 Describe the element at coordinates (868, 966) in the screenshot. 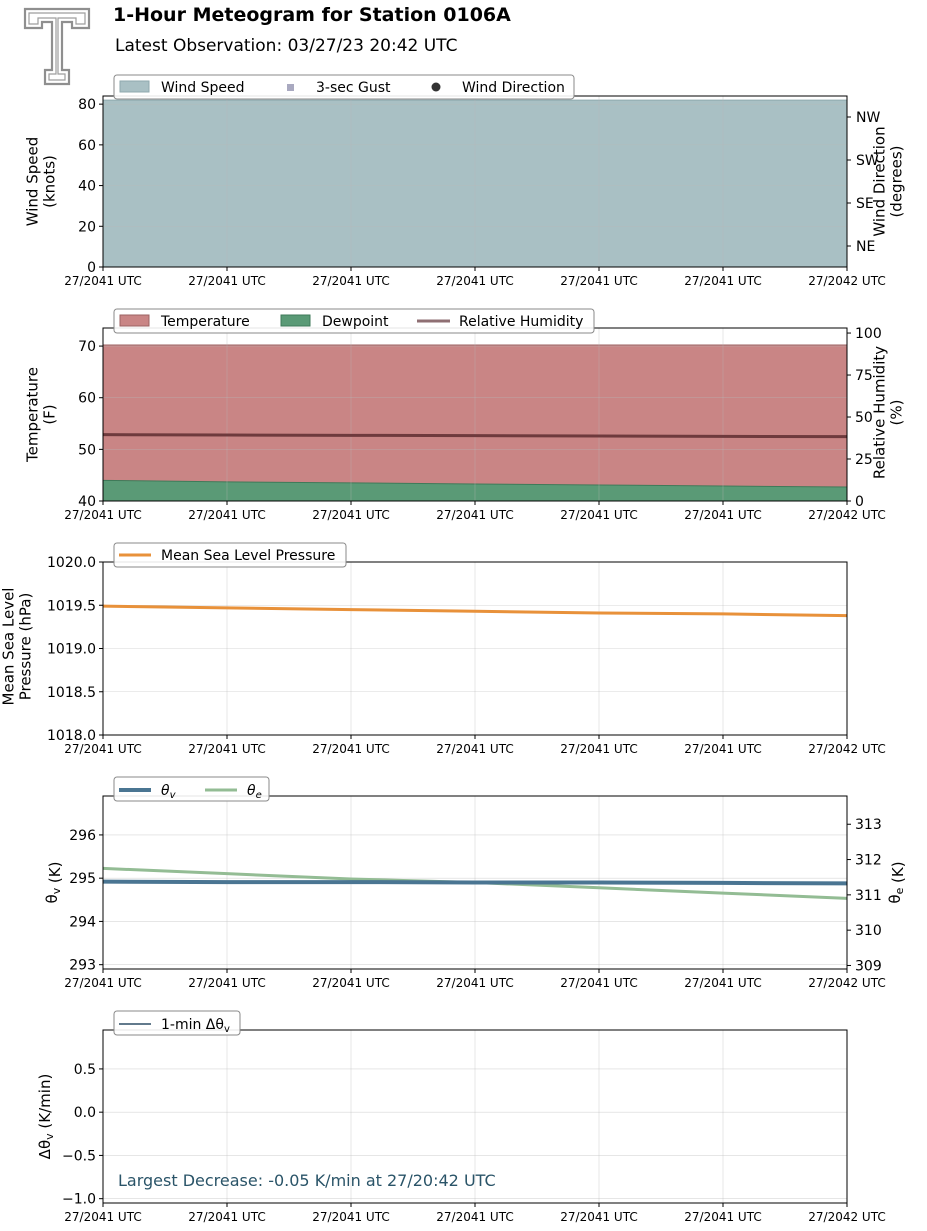

I see `y2-tick-label: 309` at that location.